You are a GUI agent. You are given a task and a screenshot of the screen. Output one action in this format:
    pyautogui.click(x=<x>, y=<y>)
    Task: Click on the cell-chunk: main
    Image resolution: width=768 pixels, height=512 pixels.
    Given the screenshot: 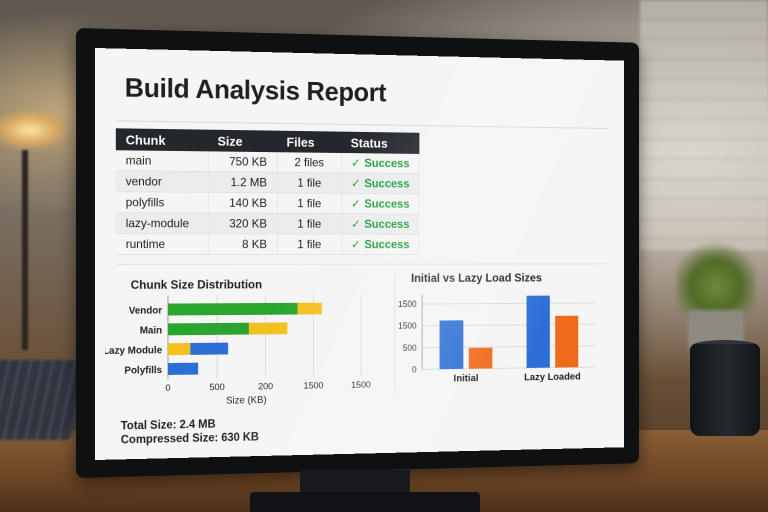 What is the action you would take?
    pyautogui.click(x=161, y=161)
    